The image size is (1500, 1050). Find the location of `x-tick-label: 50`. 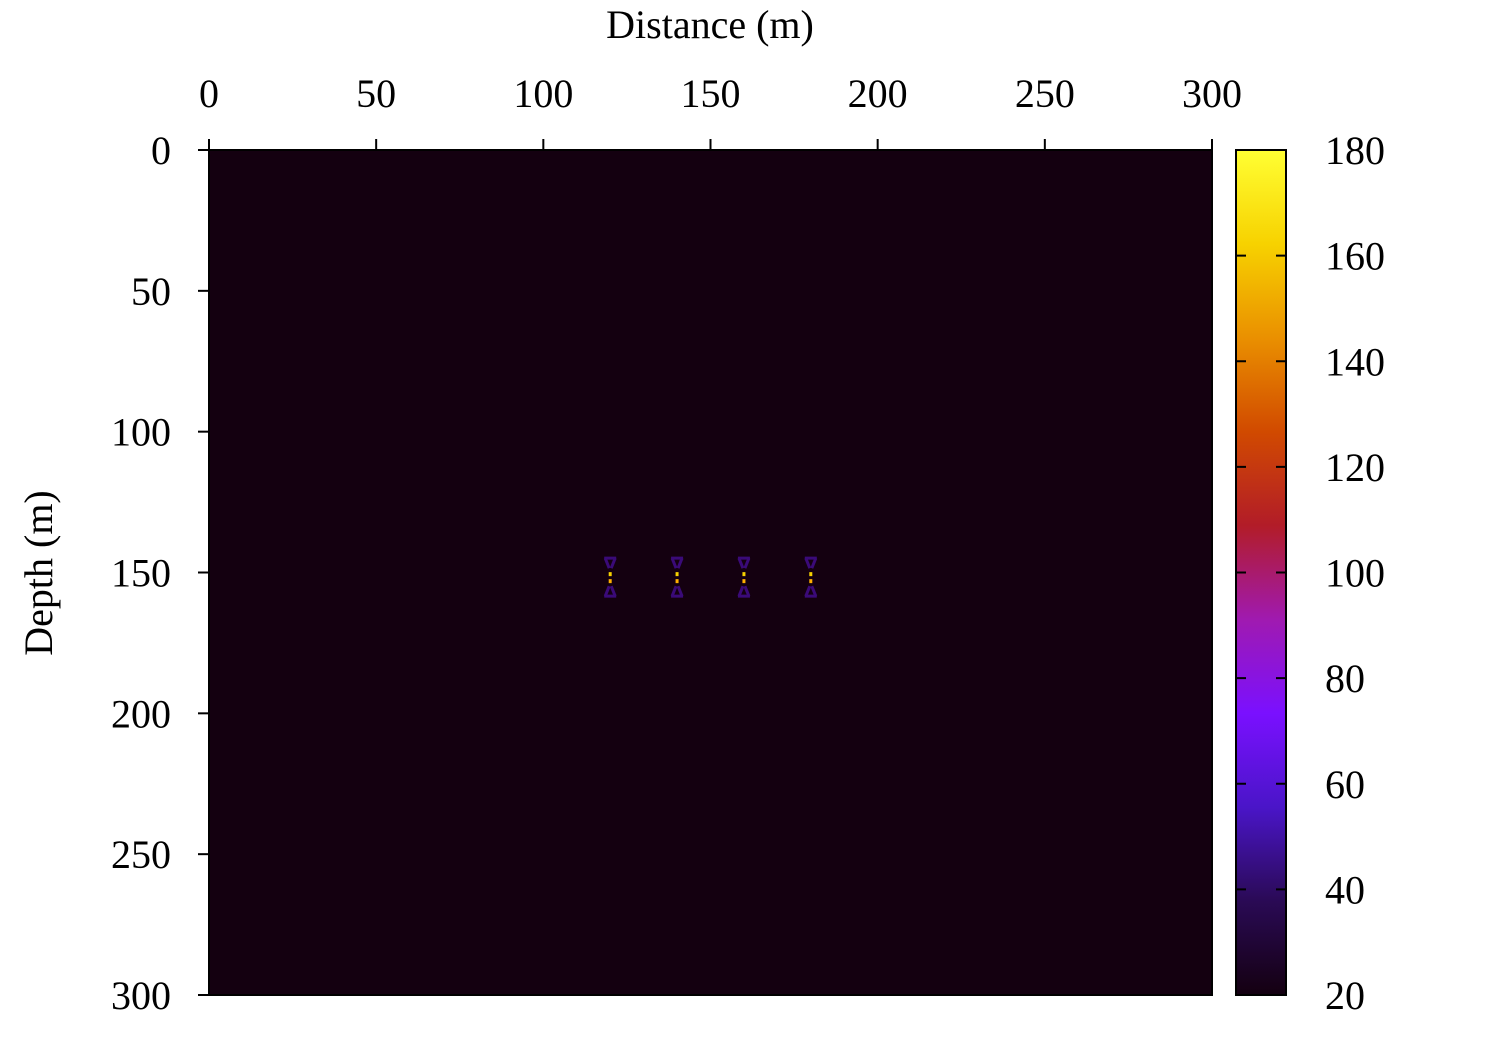

x-tick-label: 50 is located at coordinates (376, 93).